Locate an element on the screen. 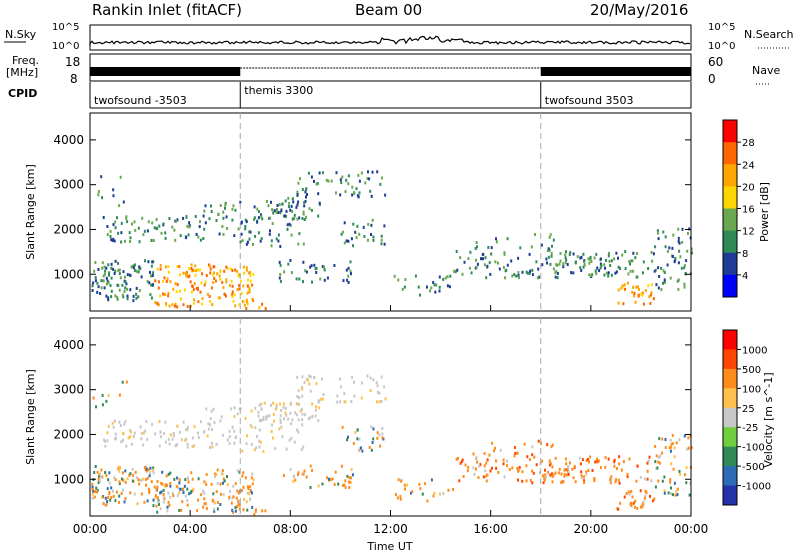 Image resolution: width=800 pixels, height=554 pixels. velocity-colorbar-tick-label-4: -25 is located at coordinates (750, 428).